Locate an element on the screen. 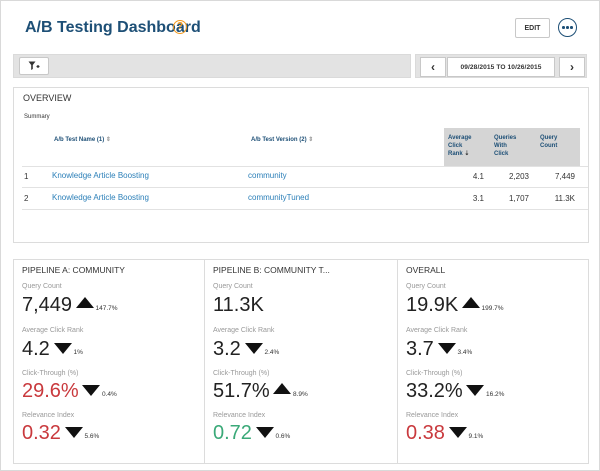 This screenshot has height=471, width=600. avg-click-rank-value: 3.1 is located at coordinates (478, 198).